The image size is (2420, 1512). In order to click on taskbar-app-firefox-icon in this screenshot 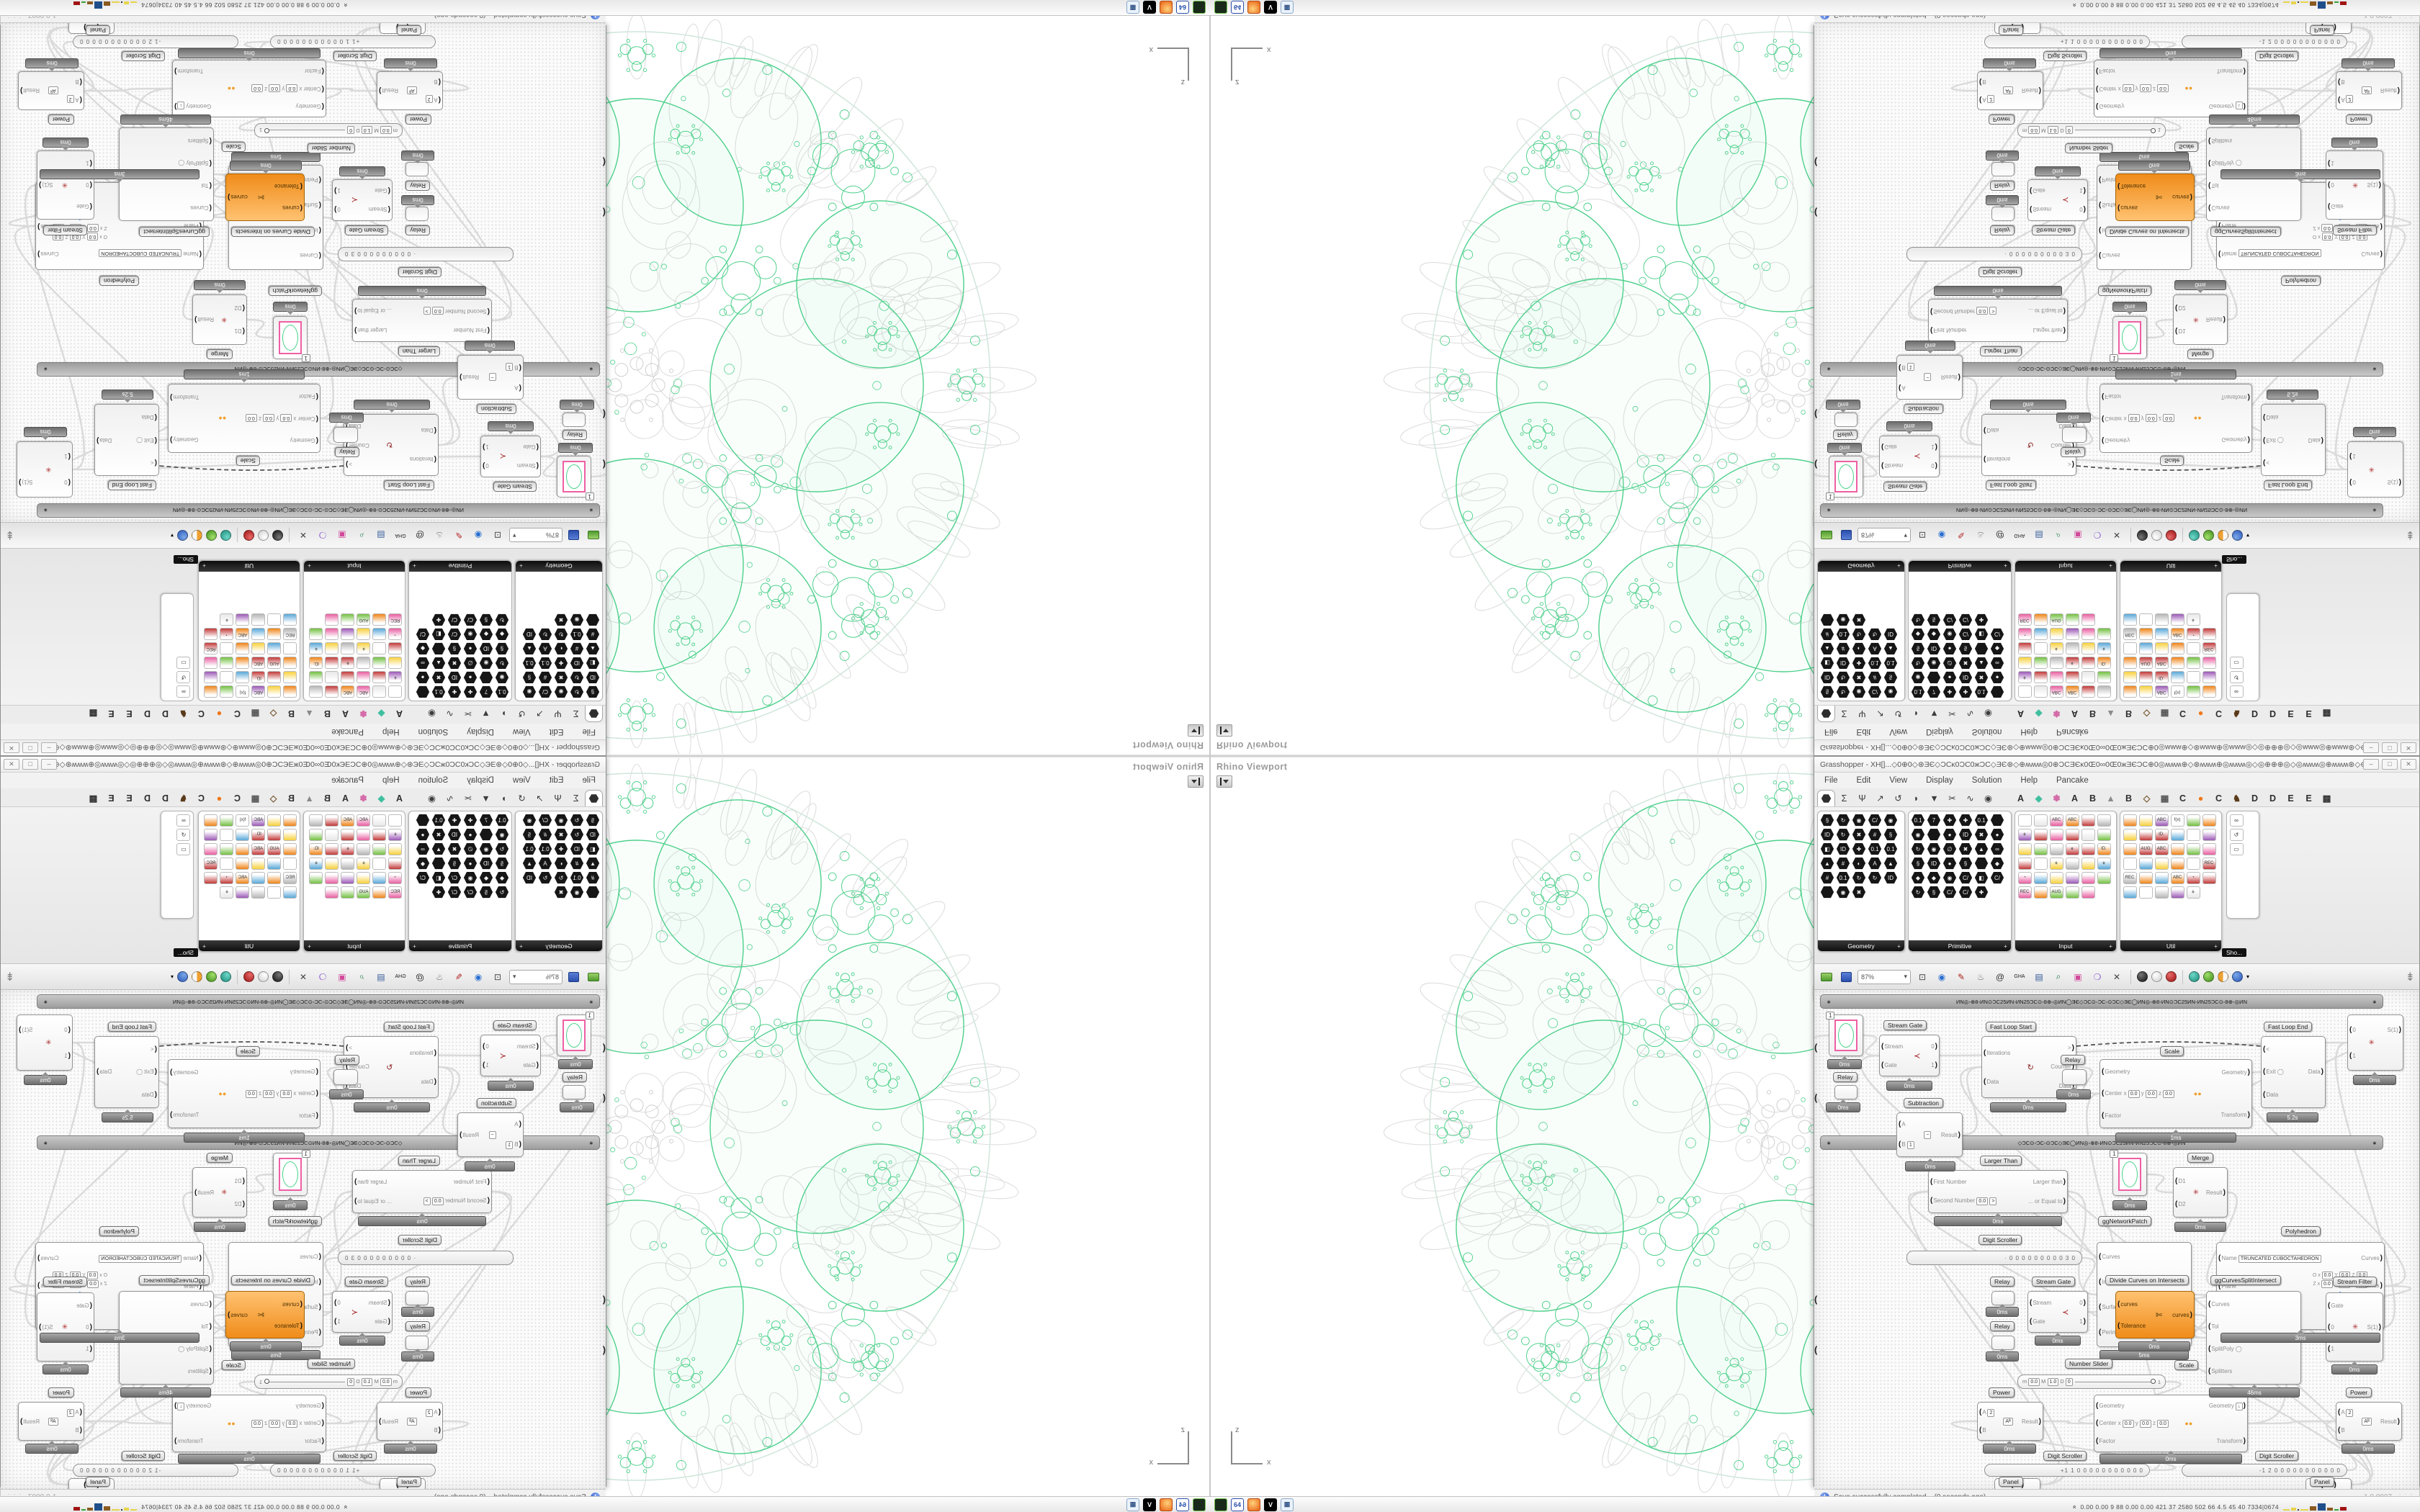, I will do `click(1166, 7)`.